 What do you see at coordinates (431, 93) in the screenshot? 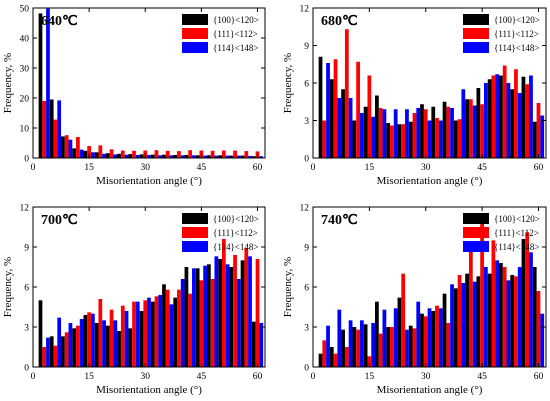
I see `bars` at bounding box center [431, 93].